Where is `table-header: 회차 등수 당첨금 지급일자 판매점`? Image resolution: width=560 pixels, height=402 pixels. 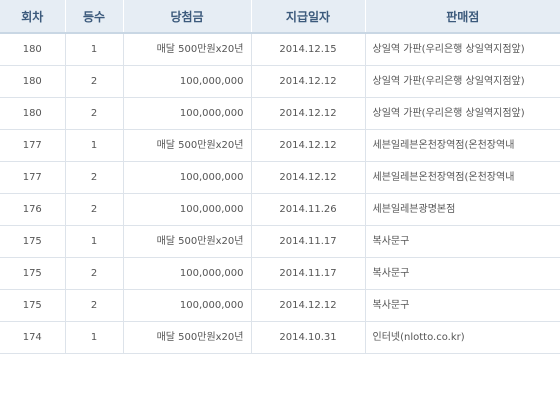
table-header: 회차 등수 당첨금 지급일자 판매점 is located at coordinates (280, 17).